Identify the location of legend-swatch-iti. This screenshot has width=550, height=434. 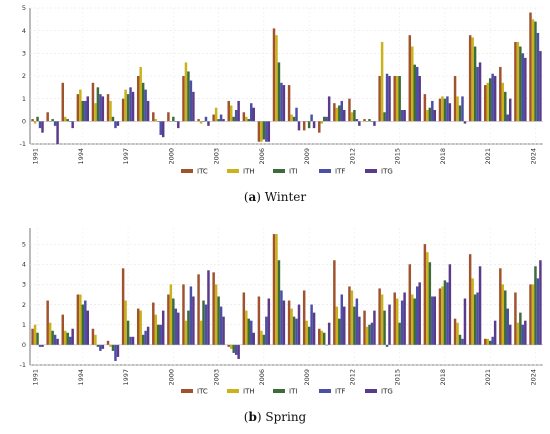
(279, 171).